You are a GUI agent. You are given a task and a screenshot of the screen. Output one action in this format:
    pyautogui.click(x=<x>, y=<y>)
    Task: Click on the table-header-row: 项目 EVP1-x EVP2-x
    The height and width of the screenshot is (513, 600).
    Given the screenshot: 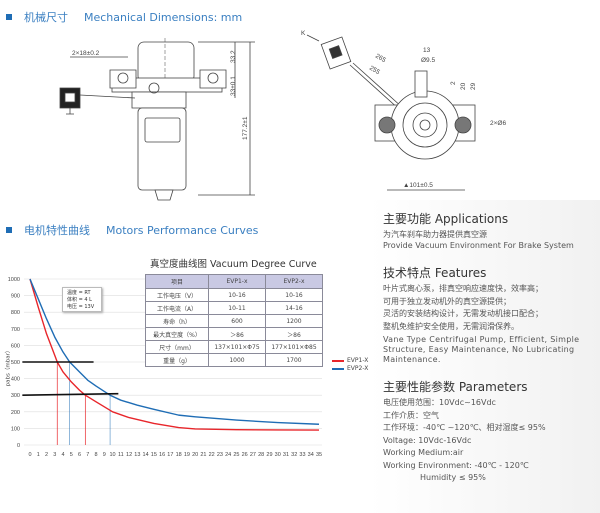 What is the action you would take?
    pyautogui.click(x=234, y=281)
    